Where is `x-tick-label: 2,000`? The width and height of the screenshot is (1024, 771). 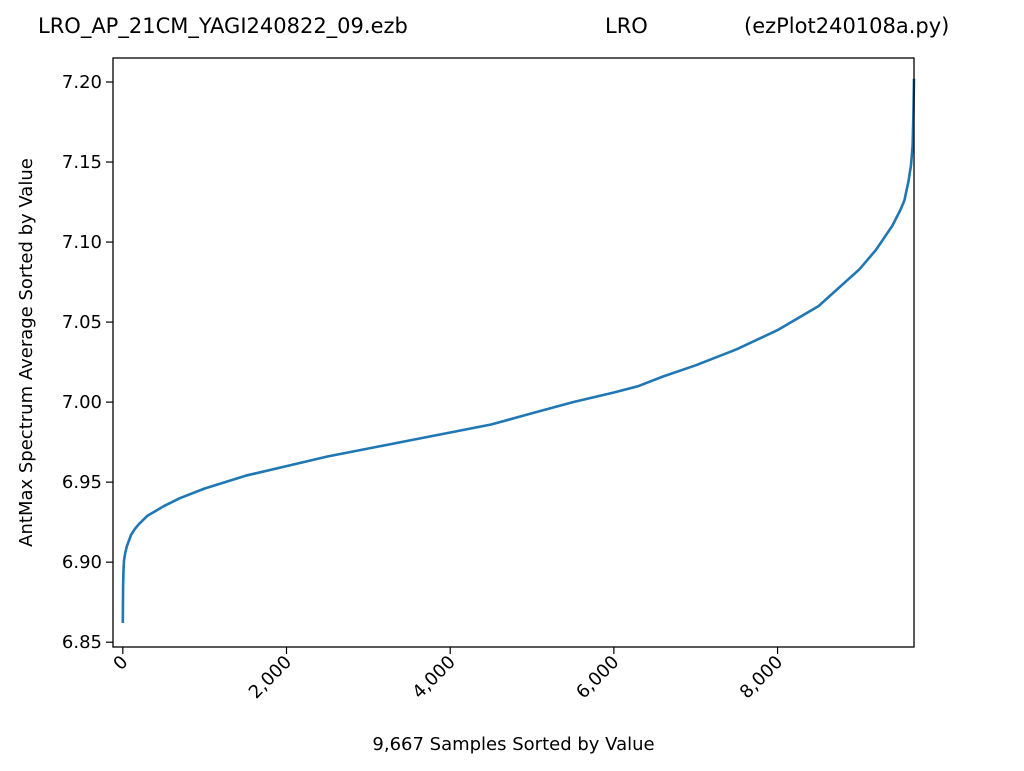
x-tick-label: 2,000 is located at coordinates (270, 677).